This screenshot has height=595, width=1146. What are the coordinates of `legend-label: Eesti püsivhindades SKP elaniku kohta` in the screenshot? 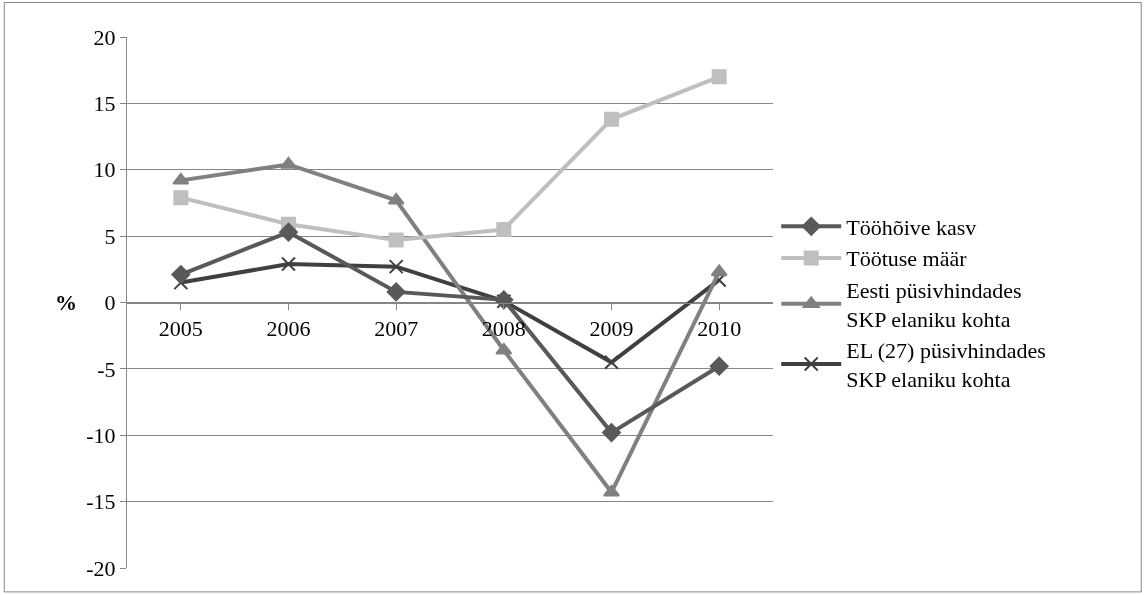 It's located at (934, 305).